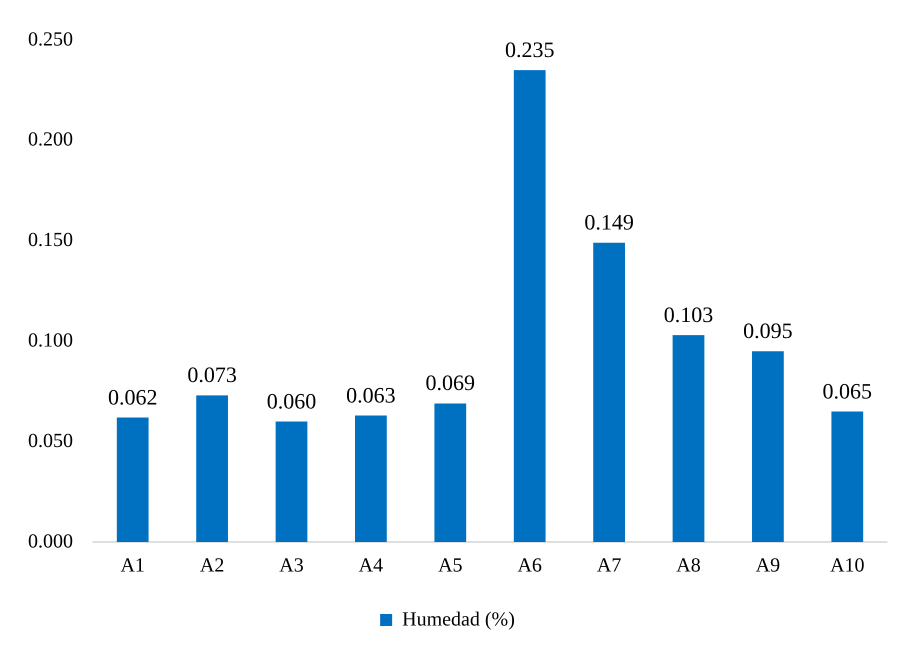  Describe the element at coordinates (458, 619) in the screenshot. I see `legend-label: Humedad (%)` at that location.